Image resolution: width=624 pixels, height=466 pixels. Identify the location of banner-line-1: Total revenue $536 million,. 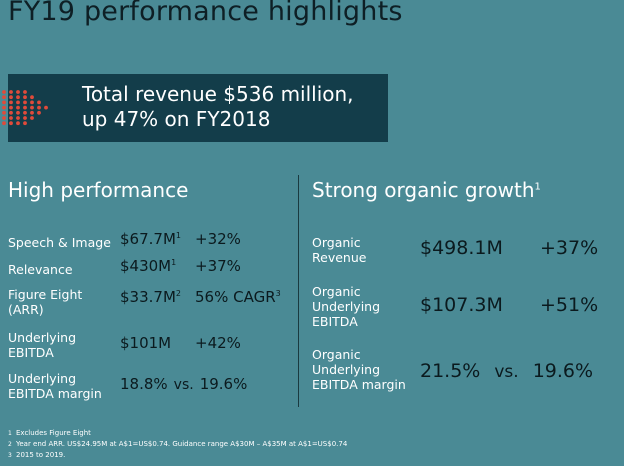
(218, 94).